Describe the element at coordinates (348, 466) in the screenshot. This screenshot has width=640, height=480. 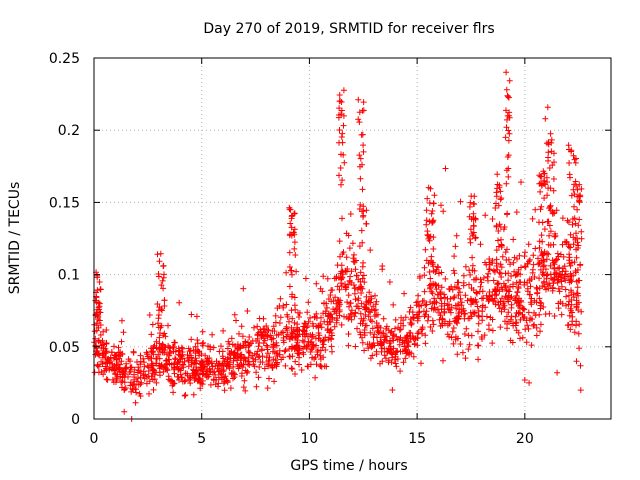
I see `x-axis-label: GPS time / hours` at that location.